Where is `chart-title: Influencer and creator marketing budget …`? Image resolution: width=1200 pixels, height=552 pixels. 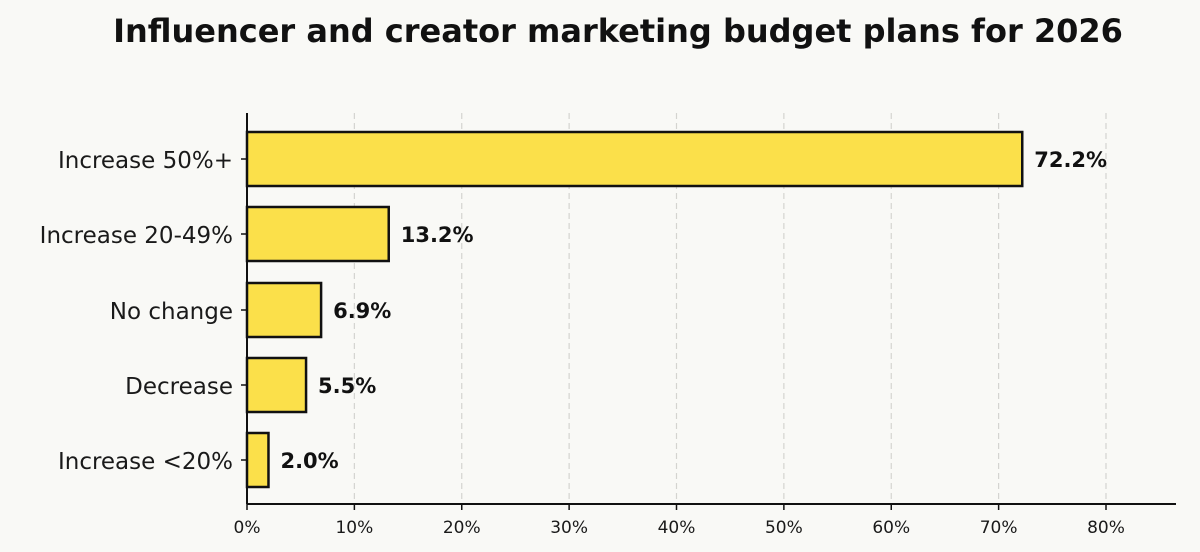
chart-title: Influencer and creator marketing budget … is located at coordinates (618, 31).